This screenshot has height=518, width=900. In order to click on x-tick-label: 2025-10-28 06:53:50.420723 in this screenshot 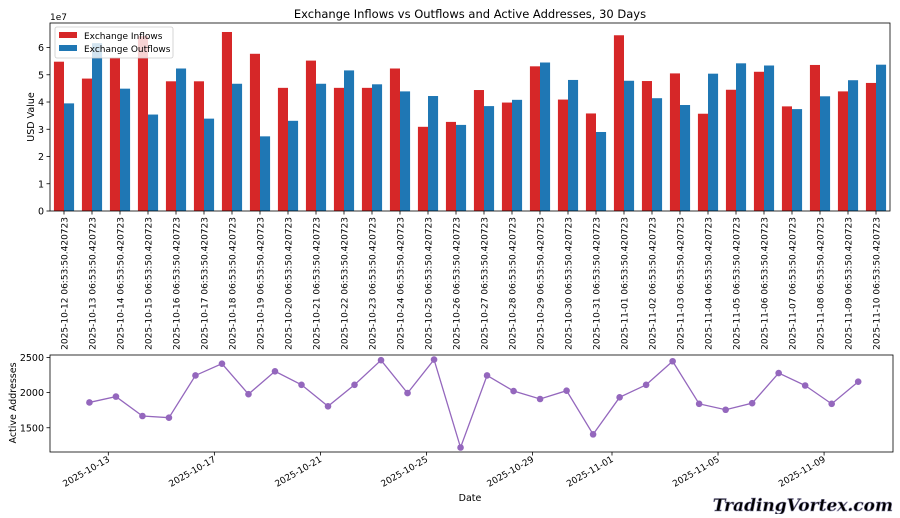, I will do `click(514, 283)`.